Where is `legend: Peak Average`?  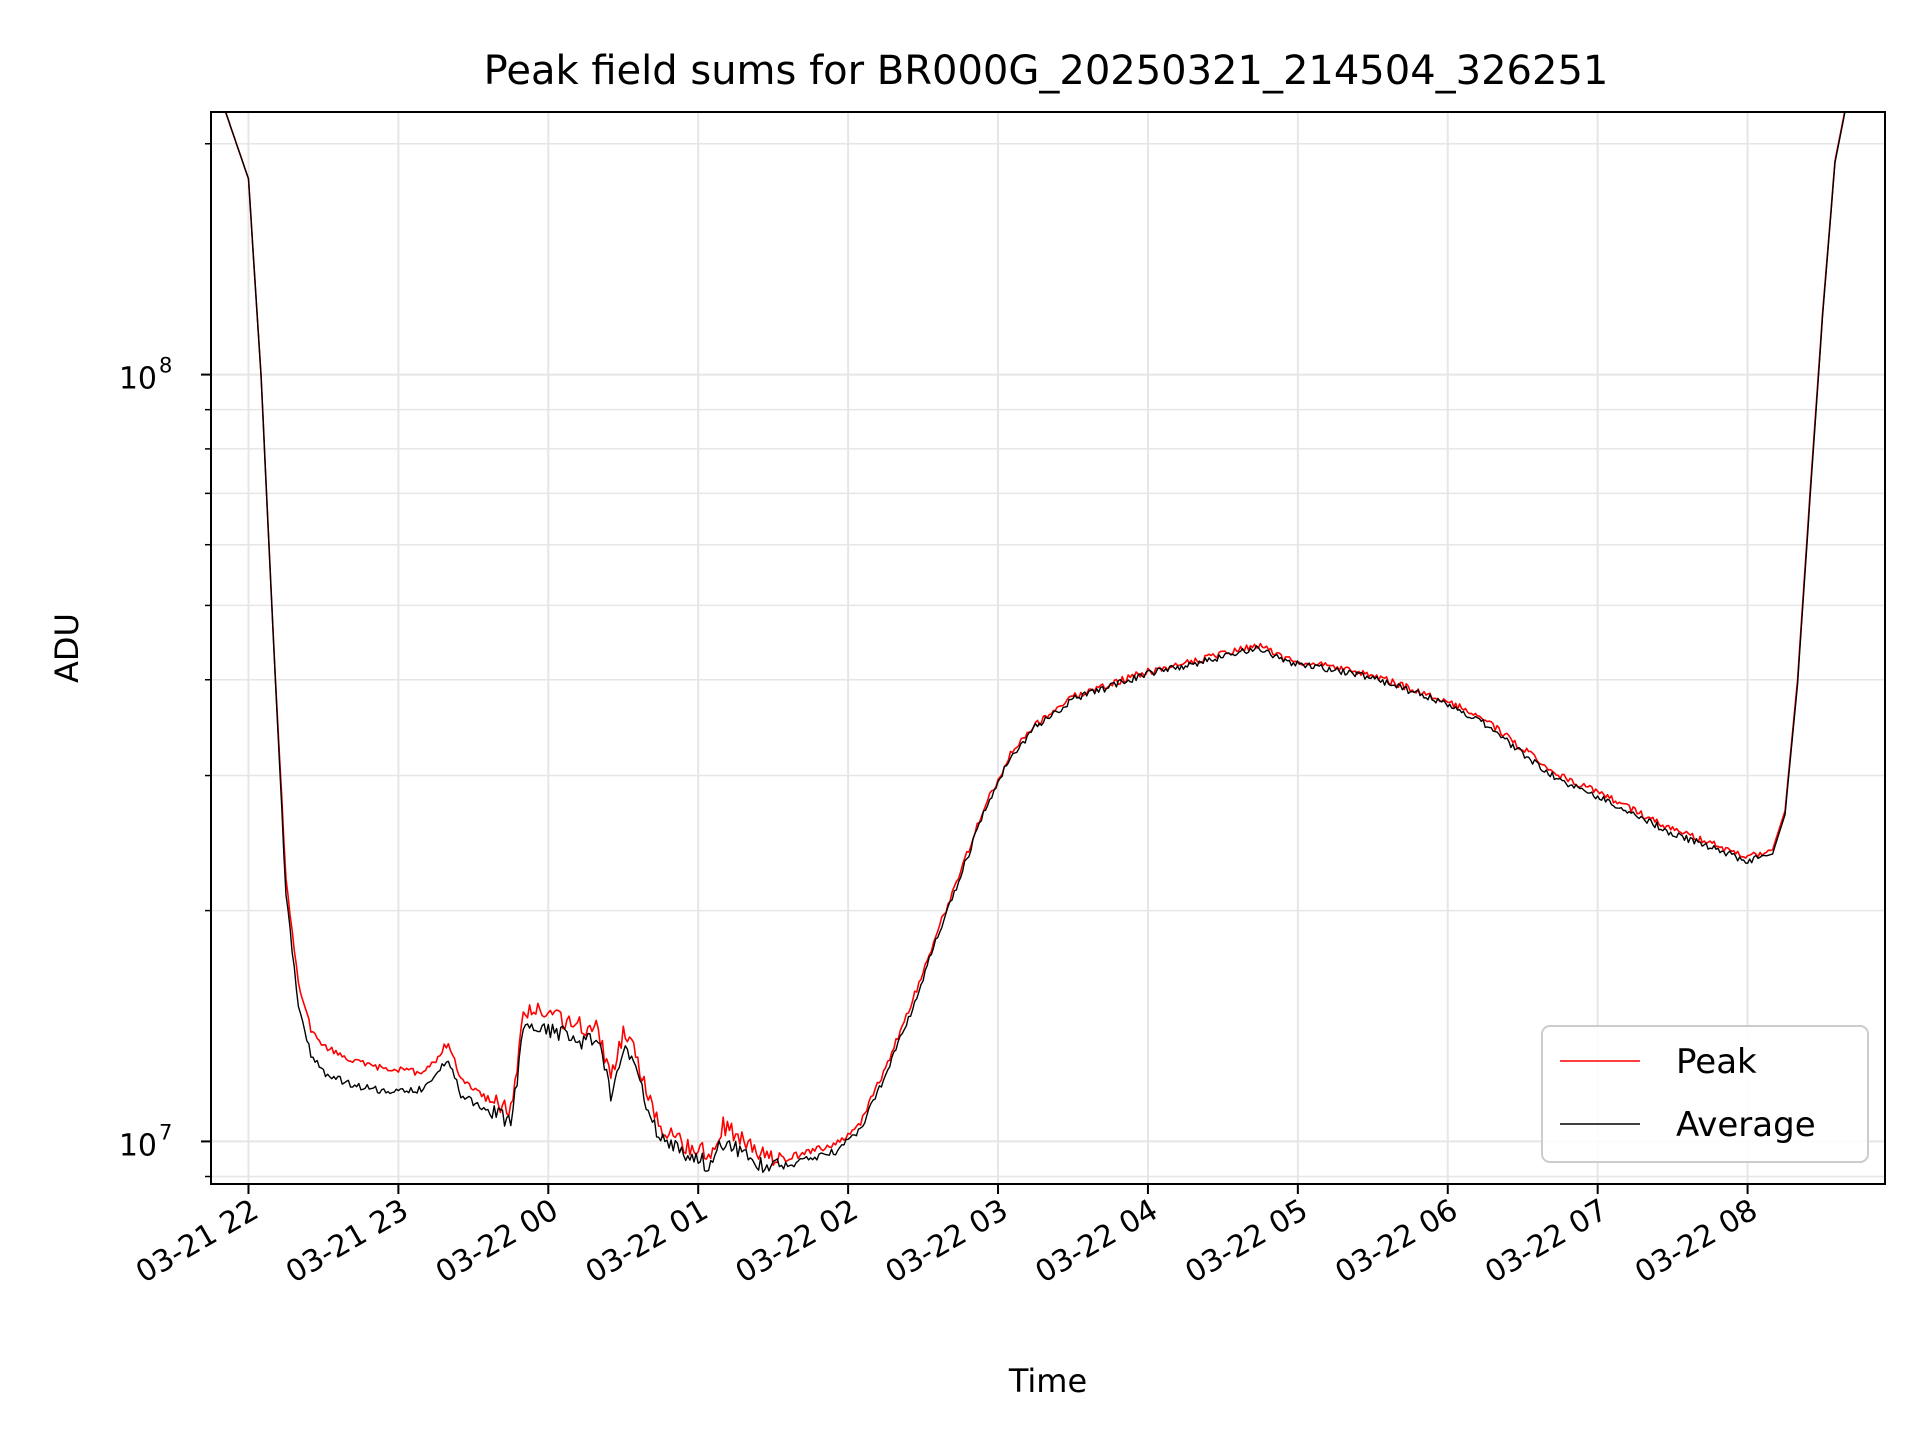
legend: Peak Average is located at coordinates (1705, 1094).